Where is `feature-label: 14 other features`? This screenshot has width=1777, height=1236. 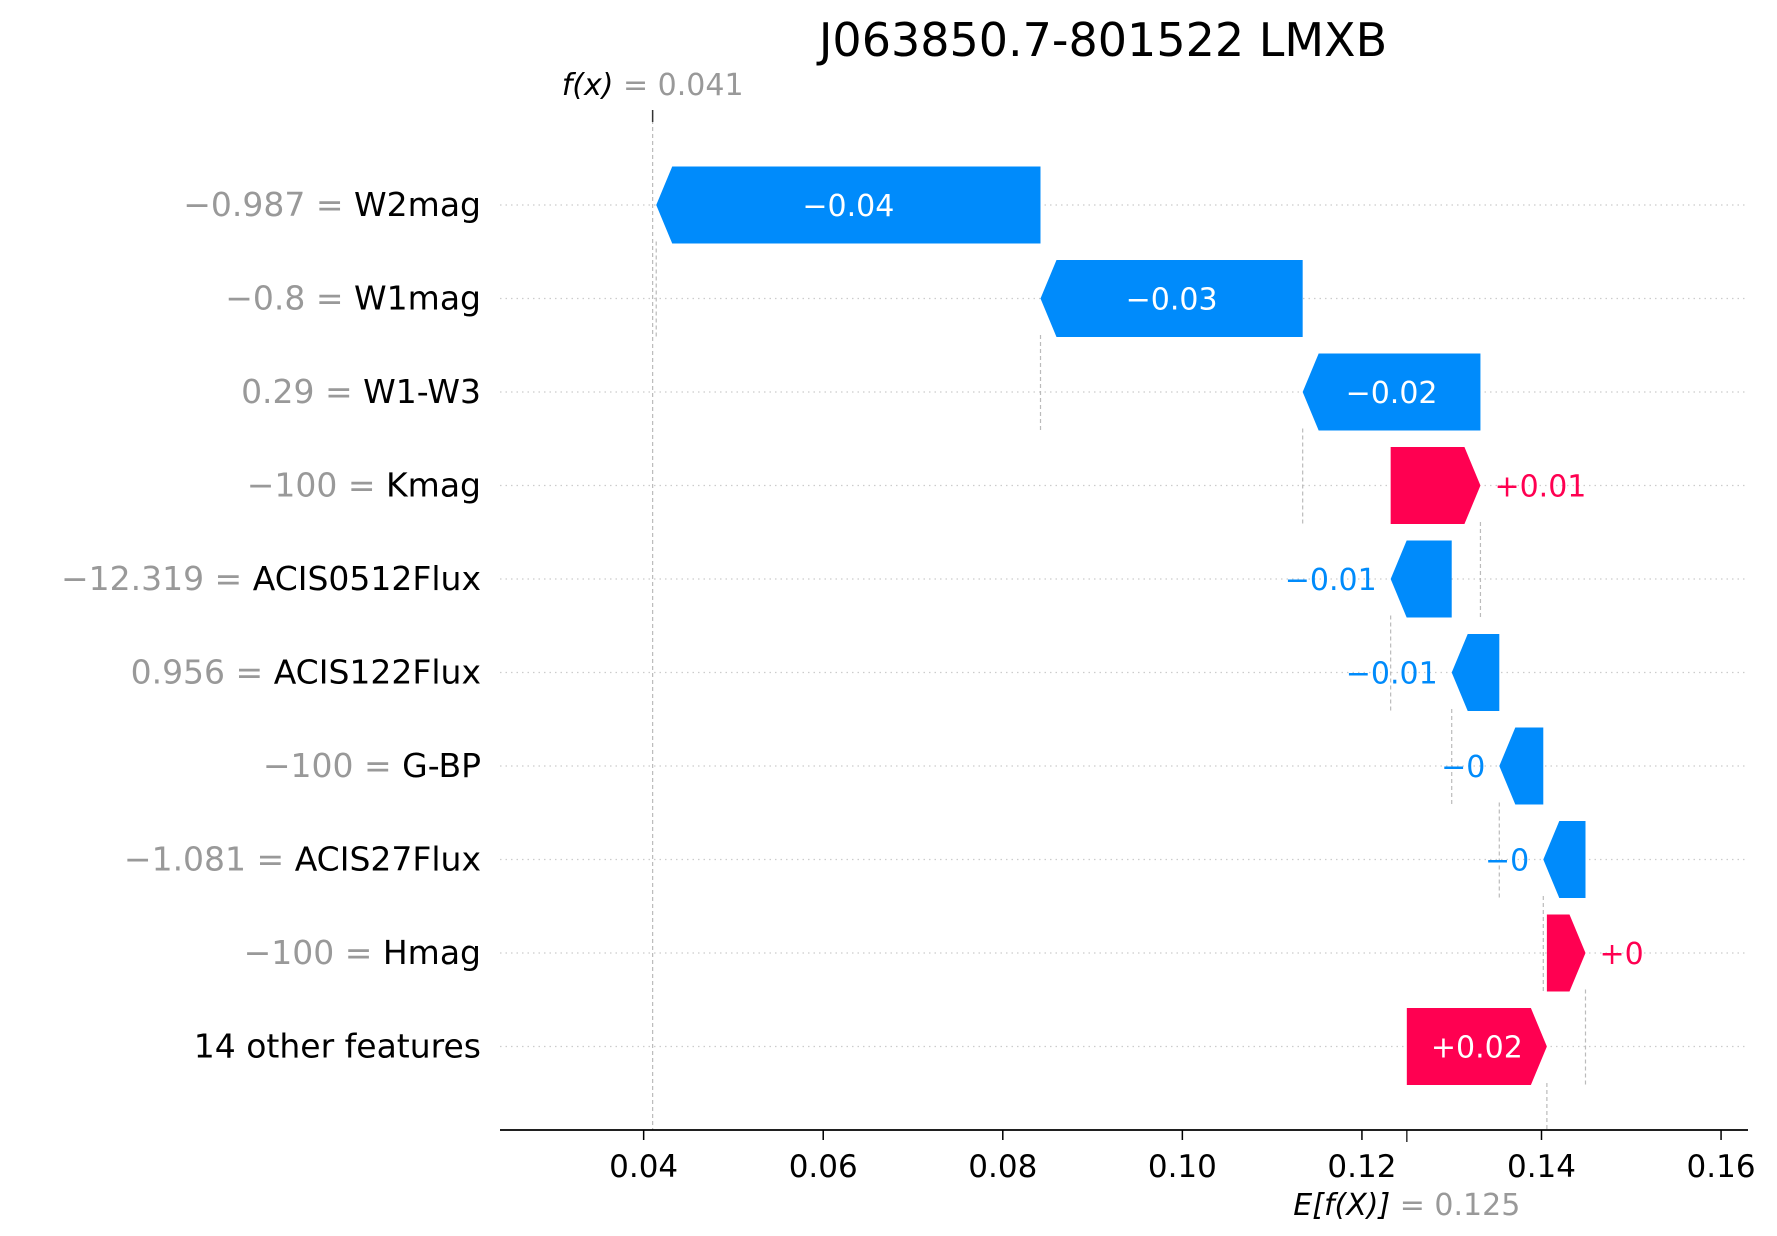 feature-label: 14 other features is located at coordinates (337, 1046).